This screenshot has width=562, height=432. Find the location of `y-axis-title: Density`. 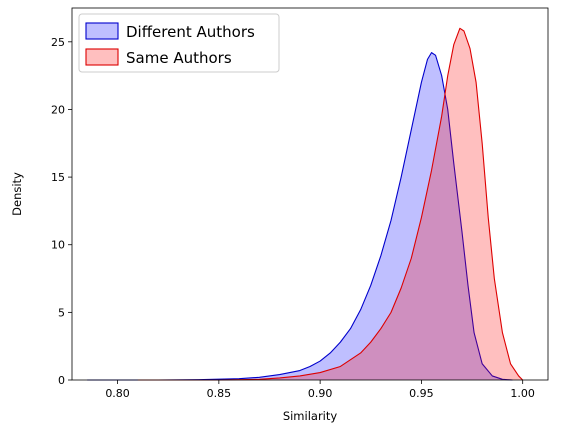

y-axis-title: Density is located at coordinates (17, 194).